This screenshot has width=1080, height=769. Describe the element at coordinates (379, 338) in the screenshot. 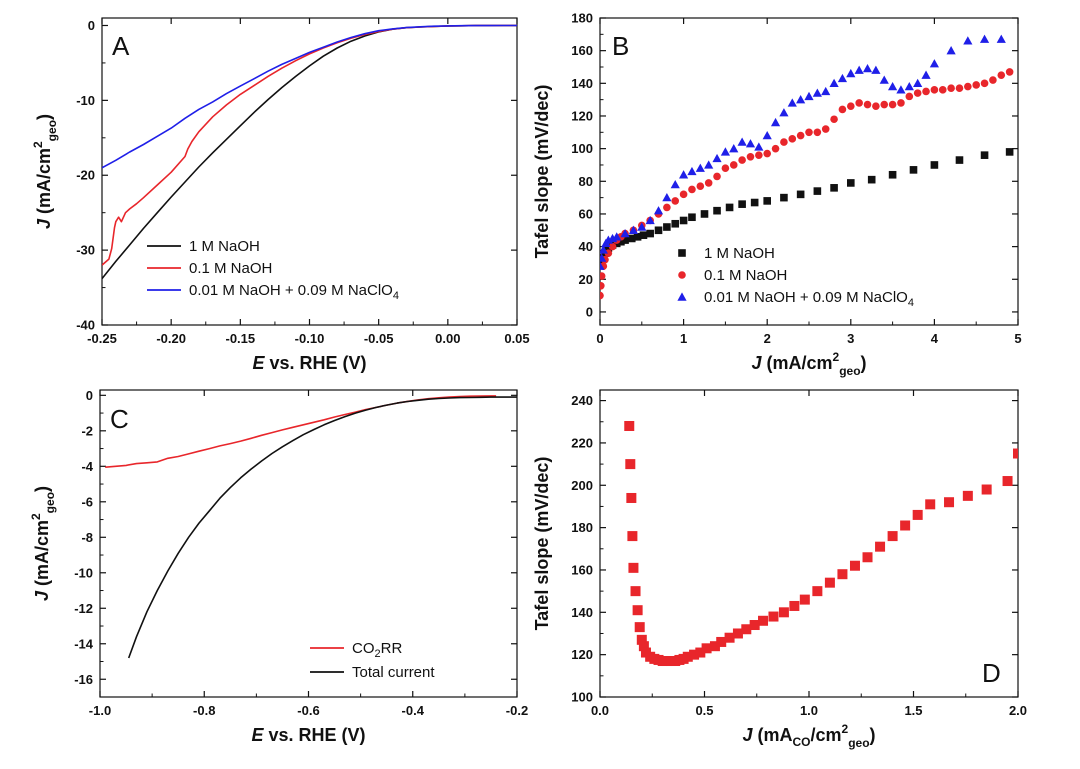

I see `panel-a-x-tick-label: -0.05` at that location.